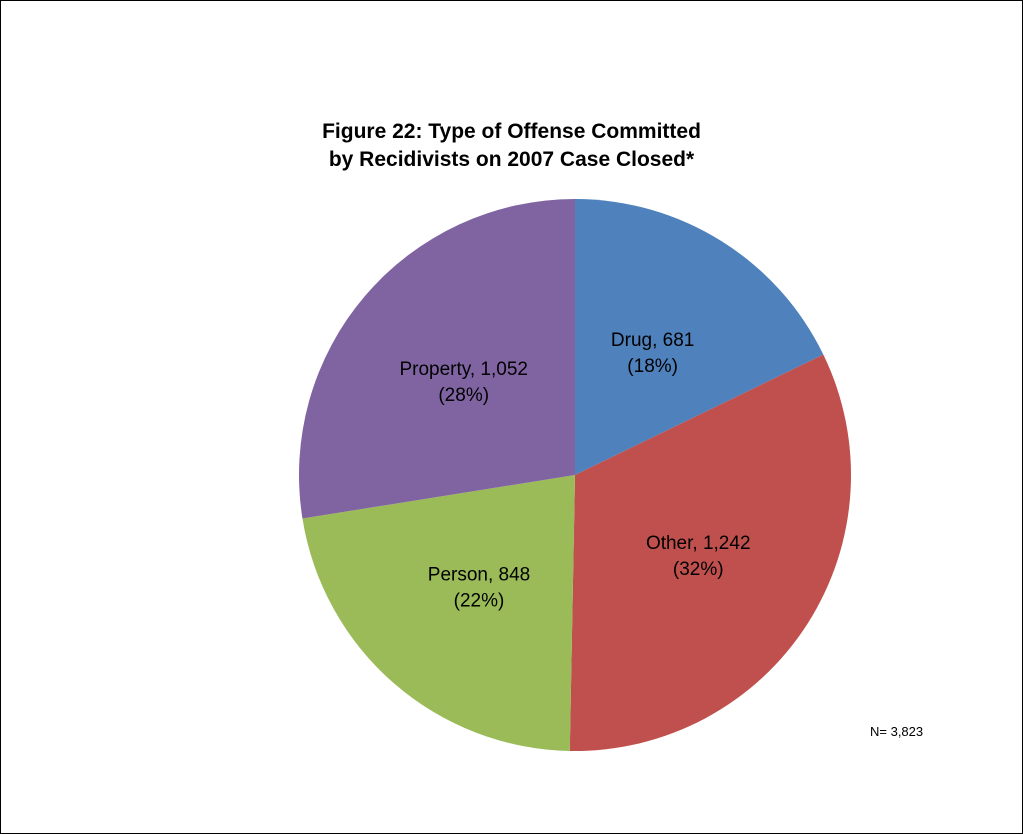 This screenshot has height=834, width=1023. Describe the element at coordinates (897, 731) in the screenshot. I see `sample-size-note: N= 3,823` at that location.